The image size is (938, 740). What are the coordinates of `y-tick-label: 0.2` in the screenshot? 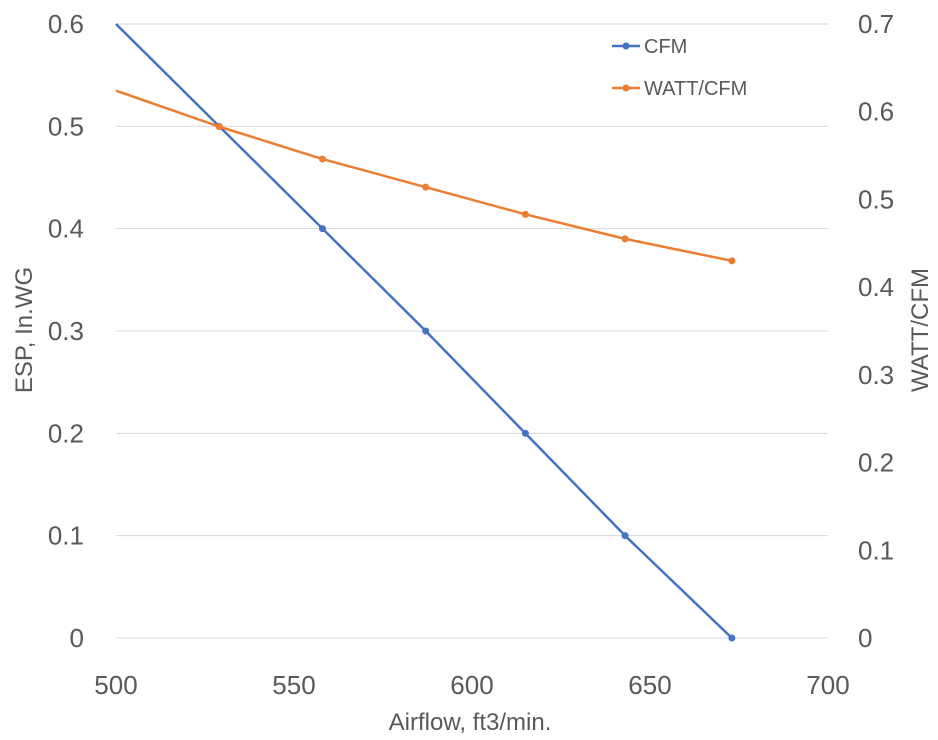 It's located at (66, 433).